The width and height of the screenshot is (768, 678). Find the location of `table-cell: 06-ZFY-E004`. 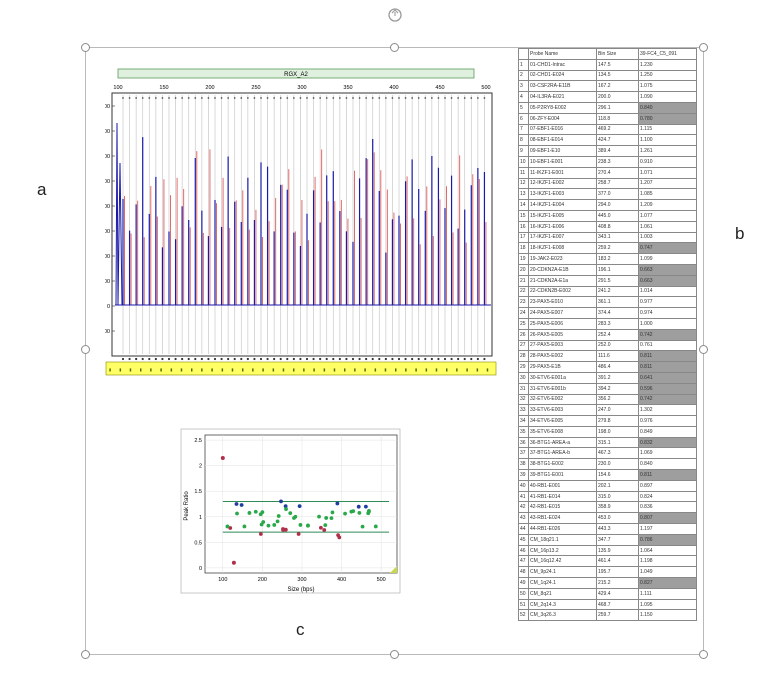

table-cell: 06-ZFY-E004 is located at coordinates (562, 118).